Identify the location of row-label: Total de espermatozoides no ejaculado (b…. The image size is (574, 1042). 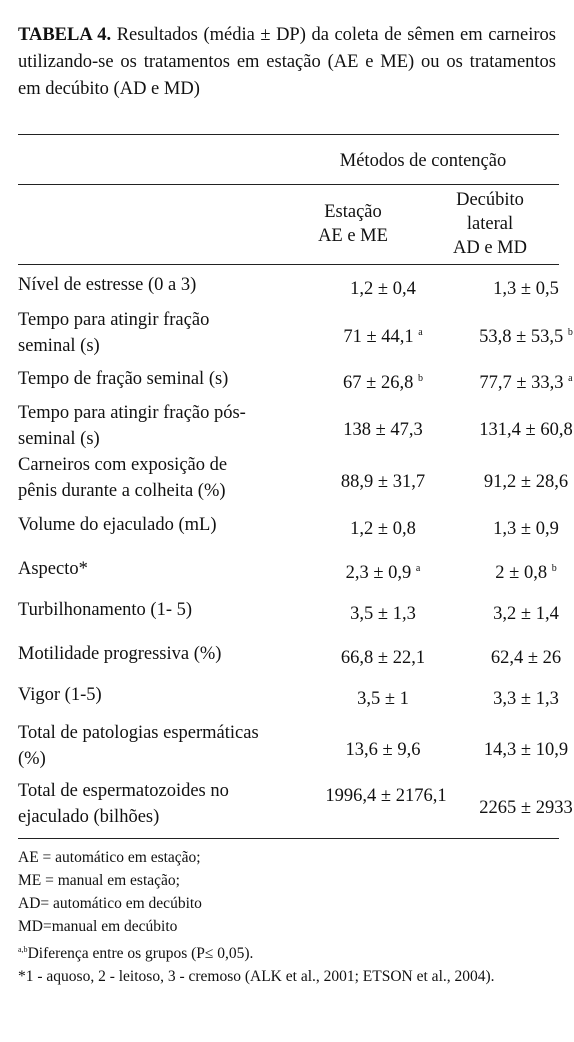
(123, 804).